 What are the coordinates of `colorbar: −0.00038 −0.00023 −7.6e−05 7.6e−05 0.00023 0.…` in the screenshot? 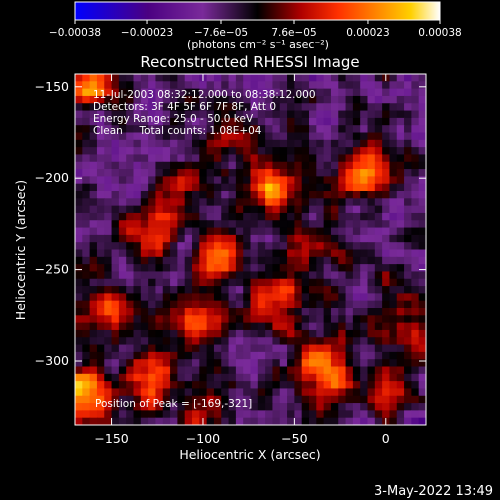 It's located at (255, 26).